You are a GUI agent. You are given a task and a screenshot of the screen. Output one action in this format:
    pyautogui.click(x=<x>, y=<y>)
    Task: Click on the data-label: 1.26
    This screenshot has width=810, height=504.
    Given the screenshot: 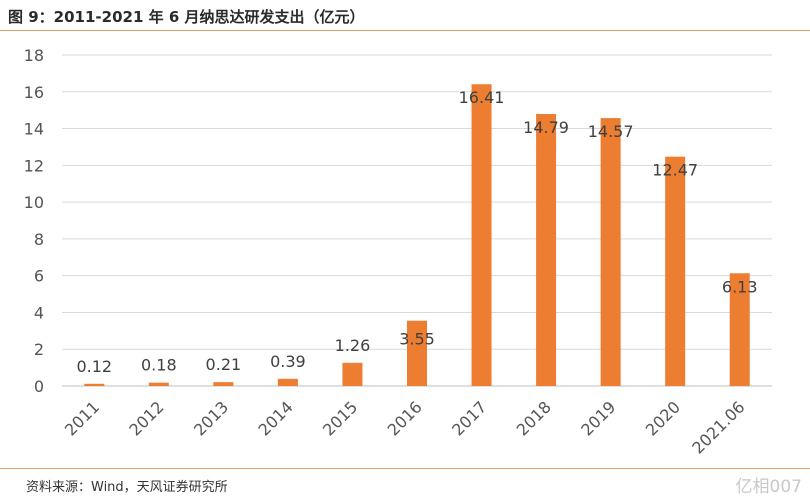 What is the action you would take?
    pyautogui.click(x=353, y=345)
    